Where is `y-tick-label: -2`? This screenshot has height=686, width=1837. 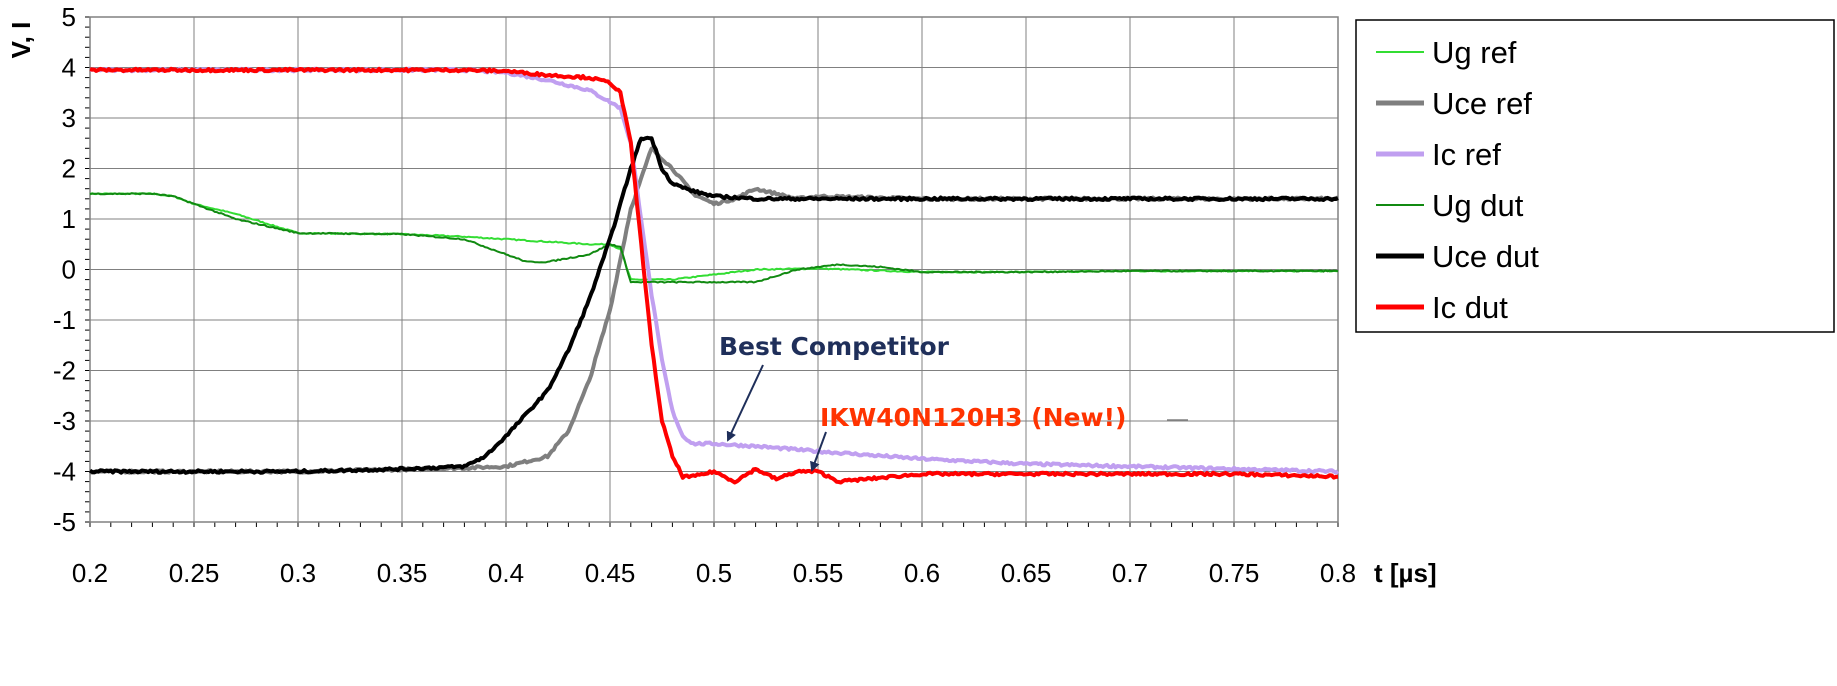
y-tick-label: -2 is located at coordinates (64, 371).